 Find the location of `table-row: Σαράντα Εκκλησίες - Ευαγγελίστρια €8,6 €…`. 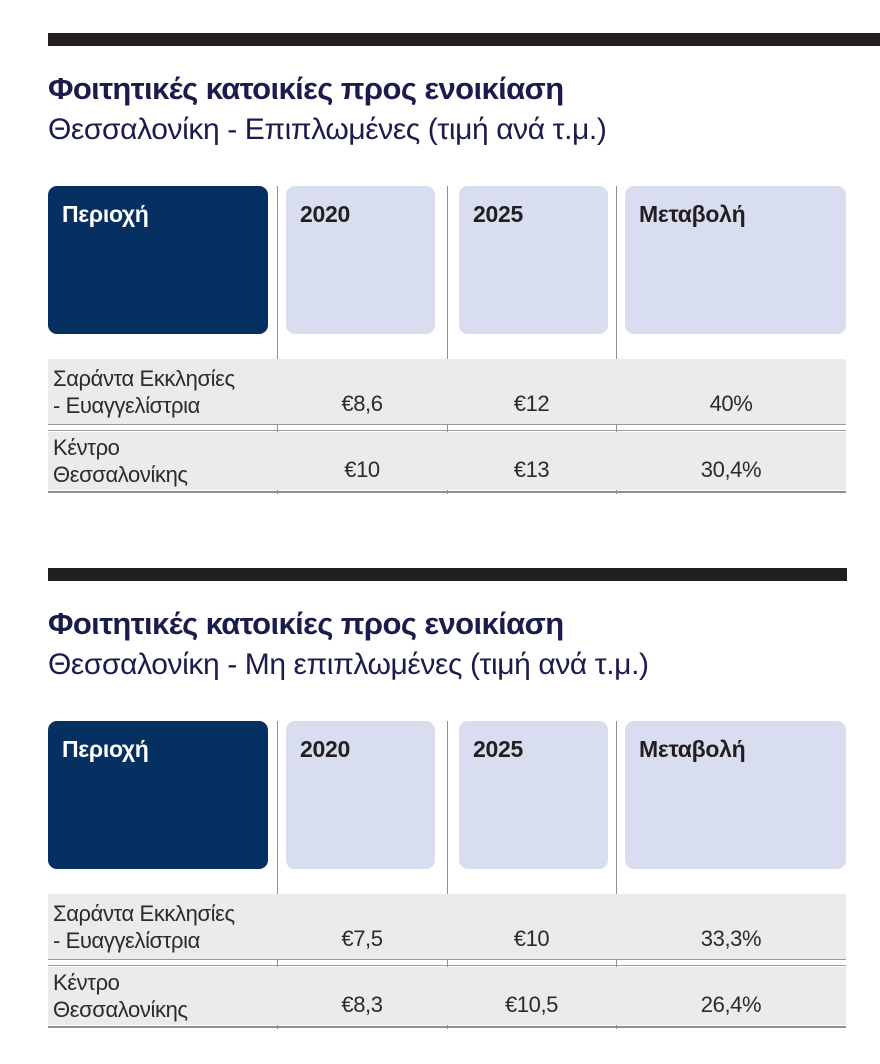

table-row: Σαράντα Εκκλησίες - Ευαγγελίστρια €8,6 €… is located at coordinates (447, 392).